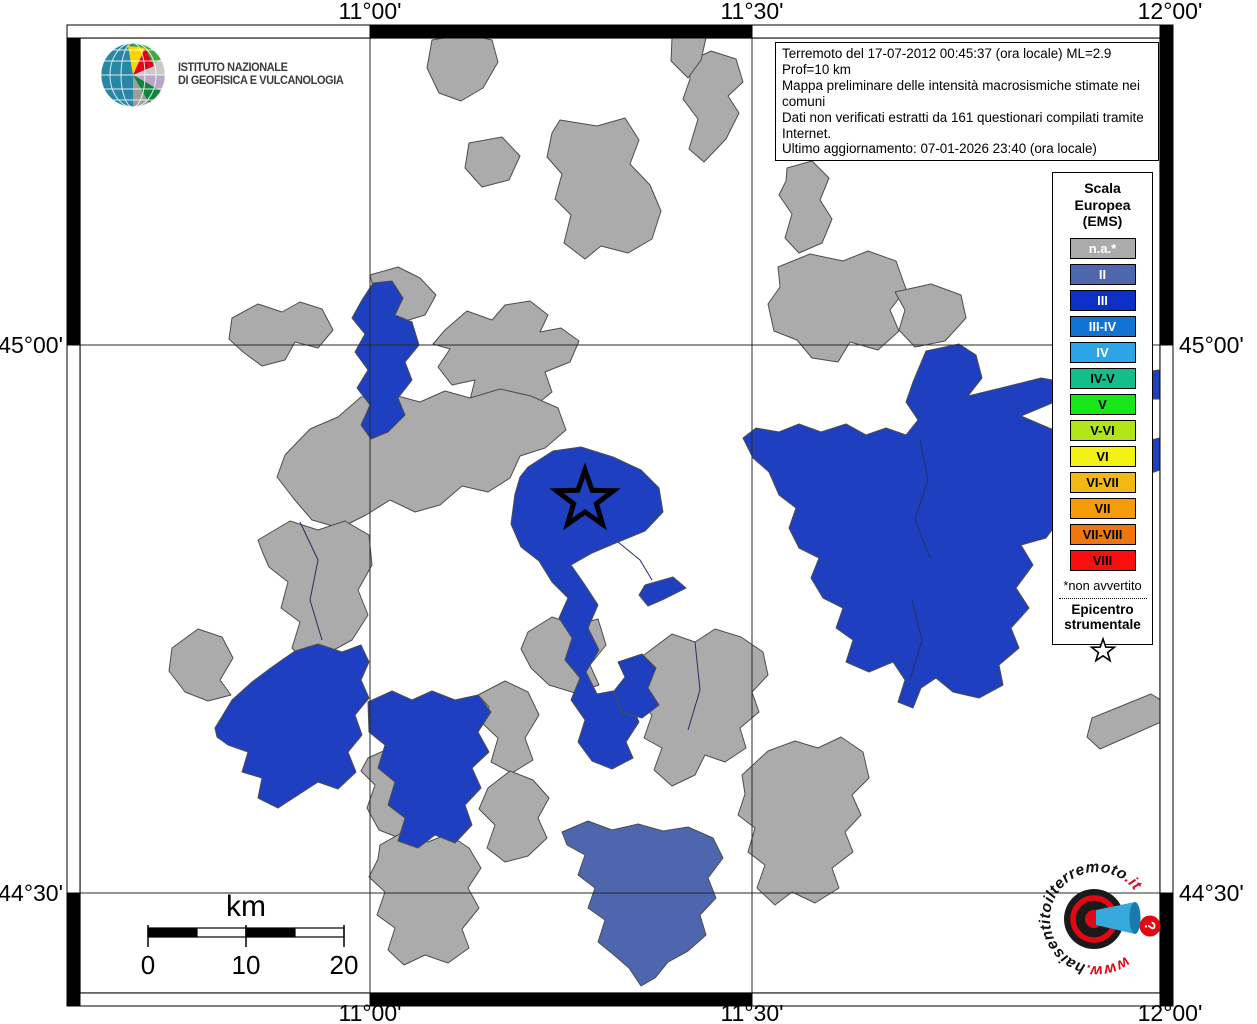  Describe the element at coordinates (930, 315) in the screenshot. I see `region-na-7-intensity-na` at that location.